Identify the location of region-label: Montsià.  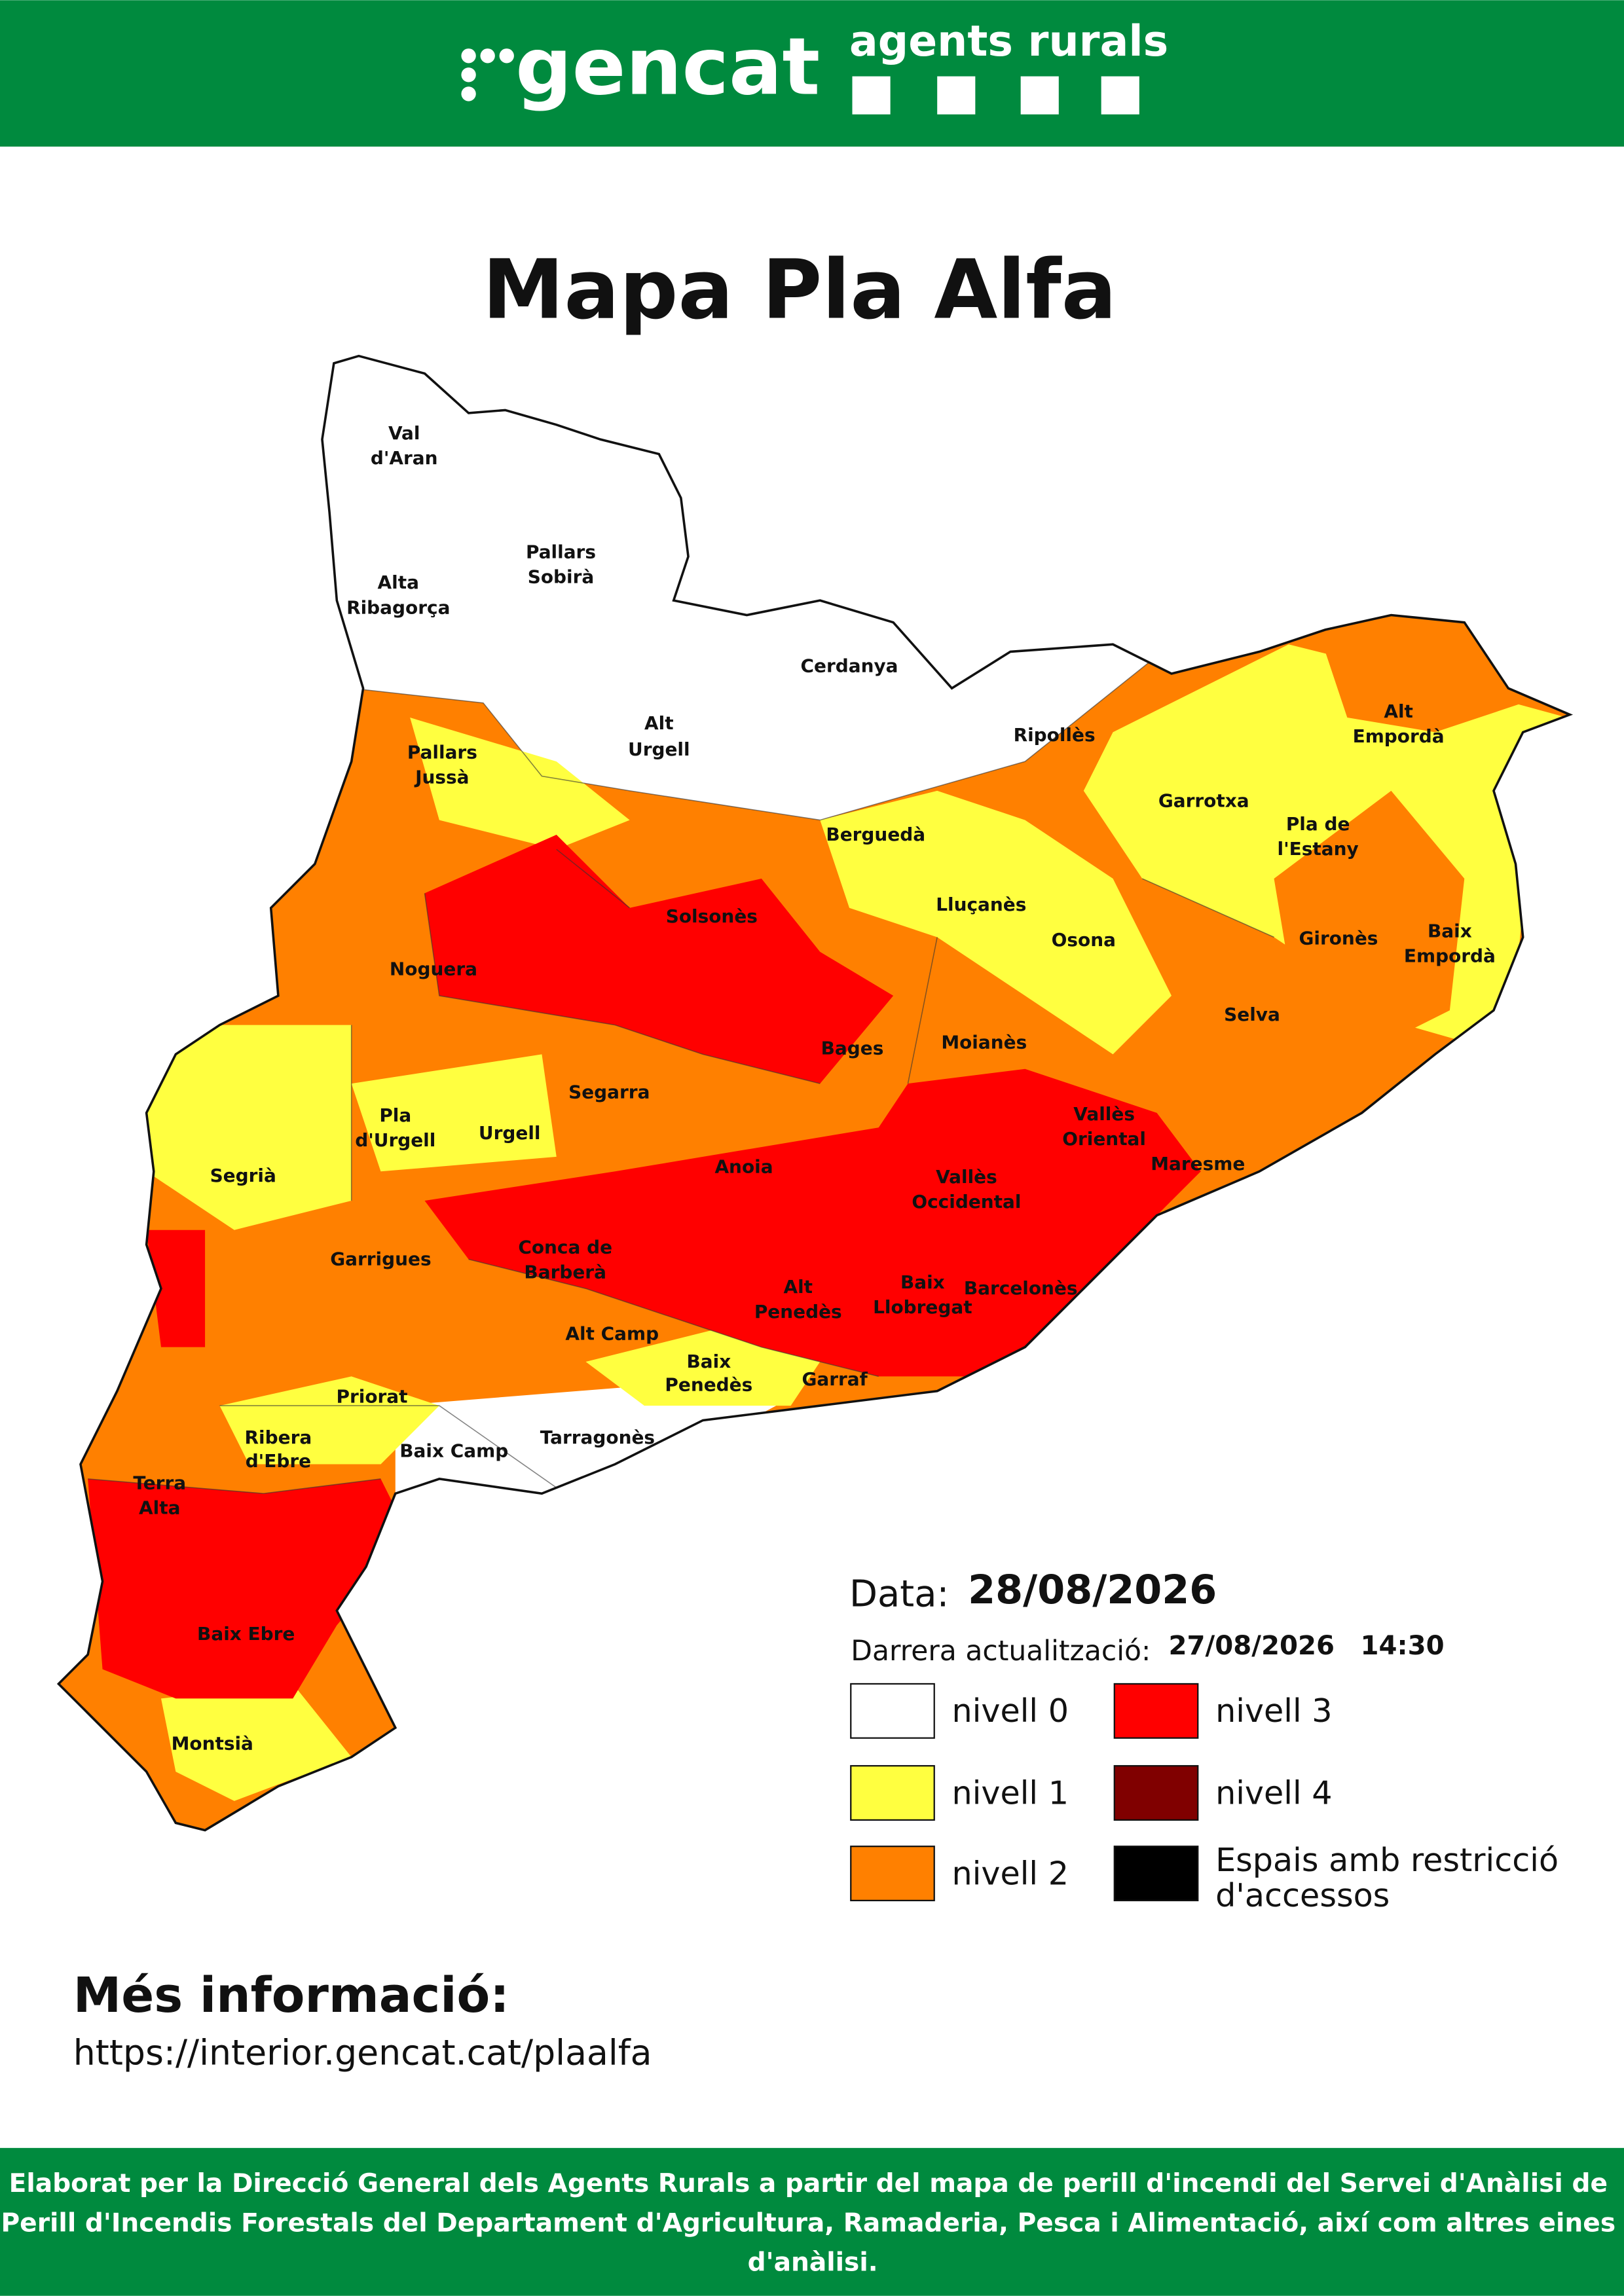
(212, 1744).